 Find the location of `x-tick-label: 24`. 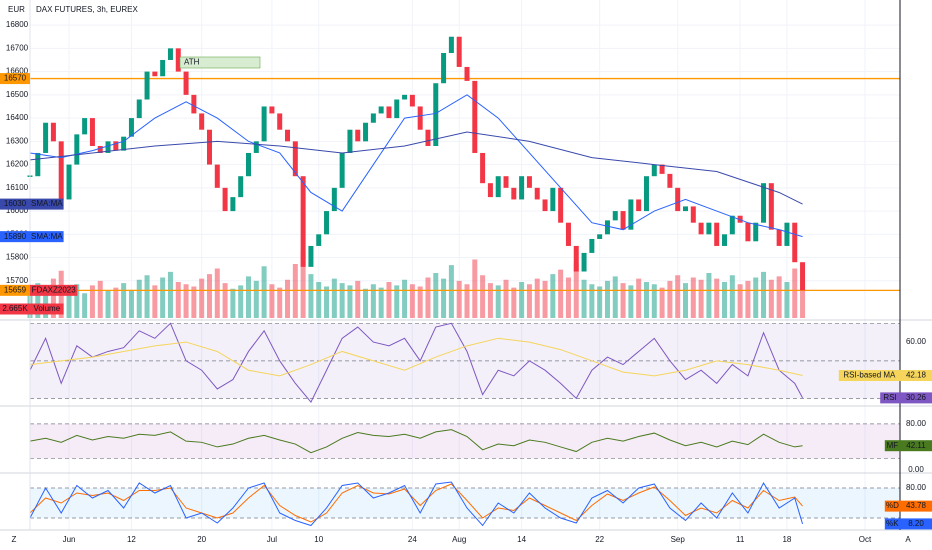

x-tick-label: 24 is located at coordinates (412, 539).